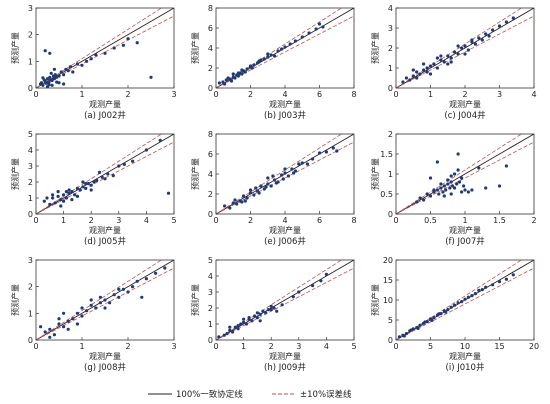 Image resolution: width=550 pixels, height=404 pixels. I want to click on chart-panel-4: 0 1 2 3 4 5 0 1 2 3 4 5 观测产量 预测产量 (d) J005井, so click(93, 188).